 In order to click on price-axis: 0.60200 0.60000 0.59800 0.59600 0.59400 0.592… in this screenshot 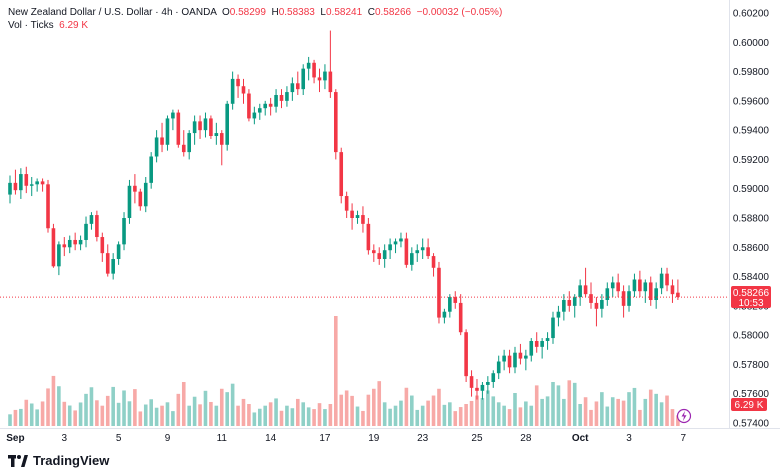, I will do `click(751, 219)`.